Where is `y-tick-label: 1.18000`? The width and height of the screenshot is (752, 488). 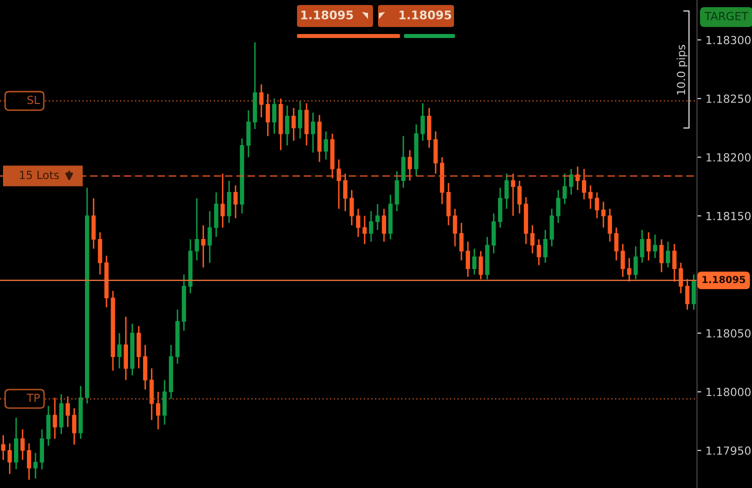
y-tick-label: 1.18000 is located at coordinates (728, 392).